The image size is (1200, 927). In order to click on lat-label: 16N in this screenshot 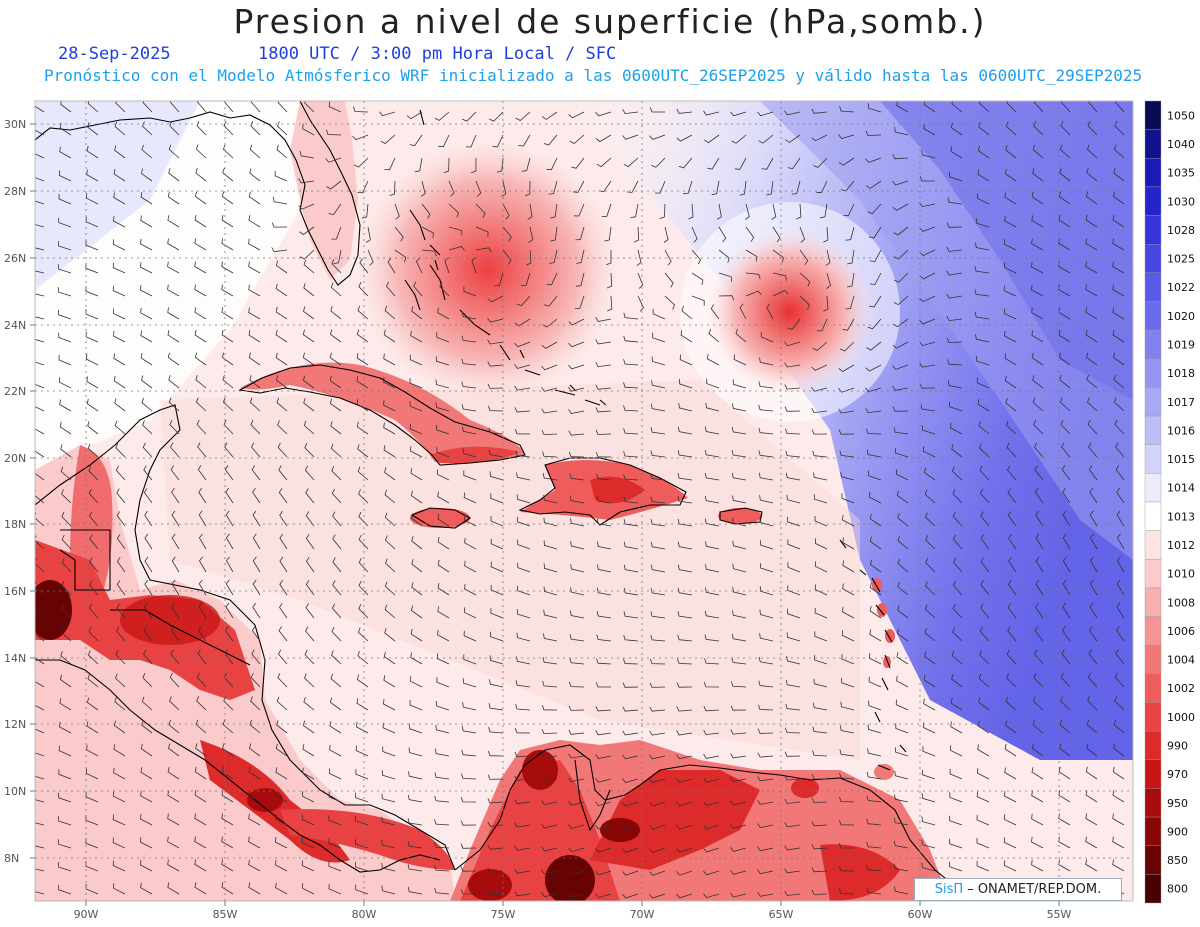, I will do `click(15, 591)`.